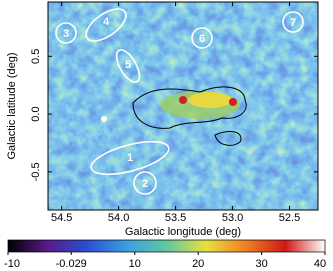  I want to click on colorbar-tick-label: 10, so click(135, 264).